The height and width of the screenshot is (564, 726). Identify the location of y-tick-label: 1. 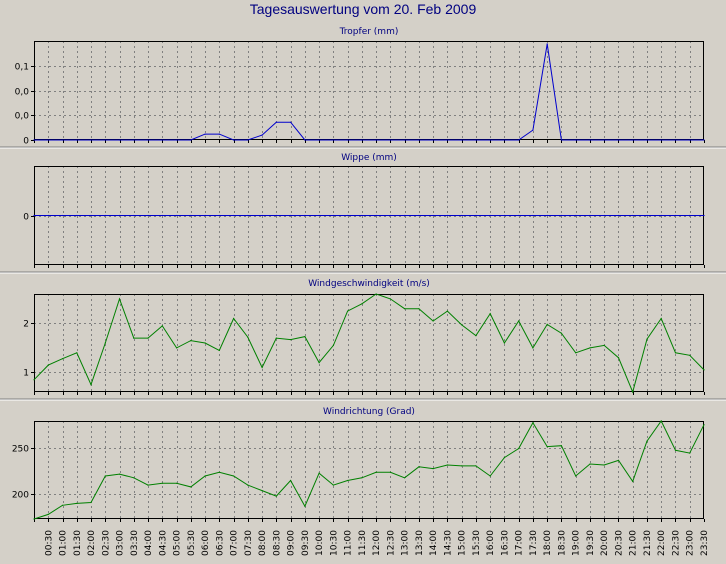
(26, 374).